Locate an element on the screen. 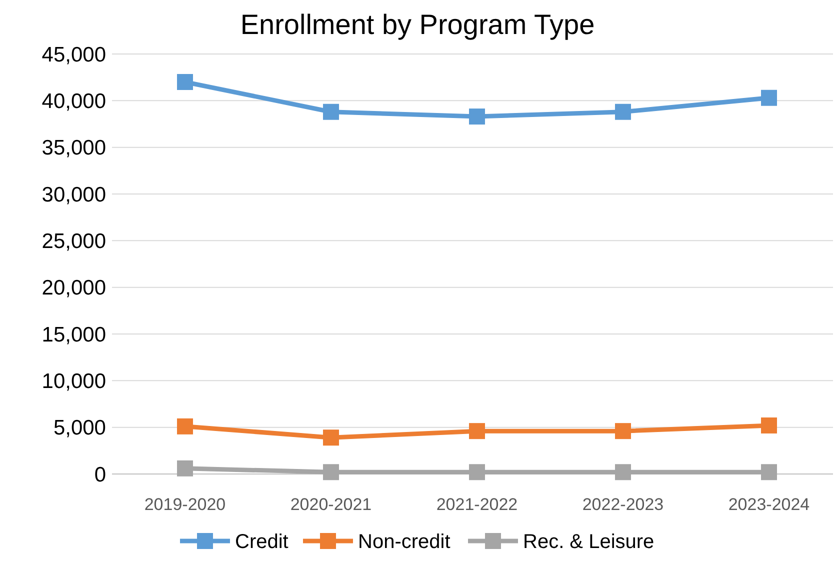 The height and width of the screenshot is (562, 835). x-tick-label: 2020-2021 is located at coordinates (331, 504).